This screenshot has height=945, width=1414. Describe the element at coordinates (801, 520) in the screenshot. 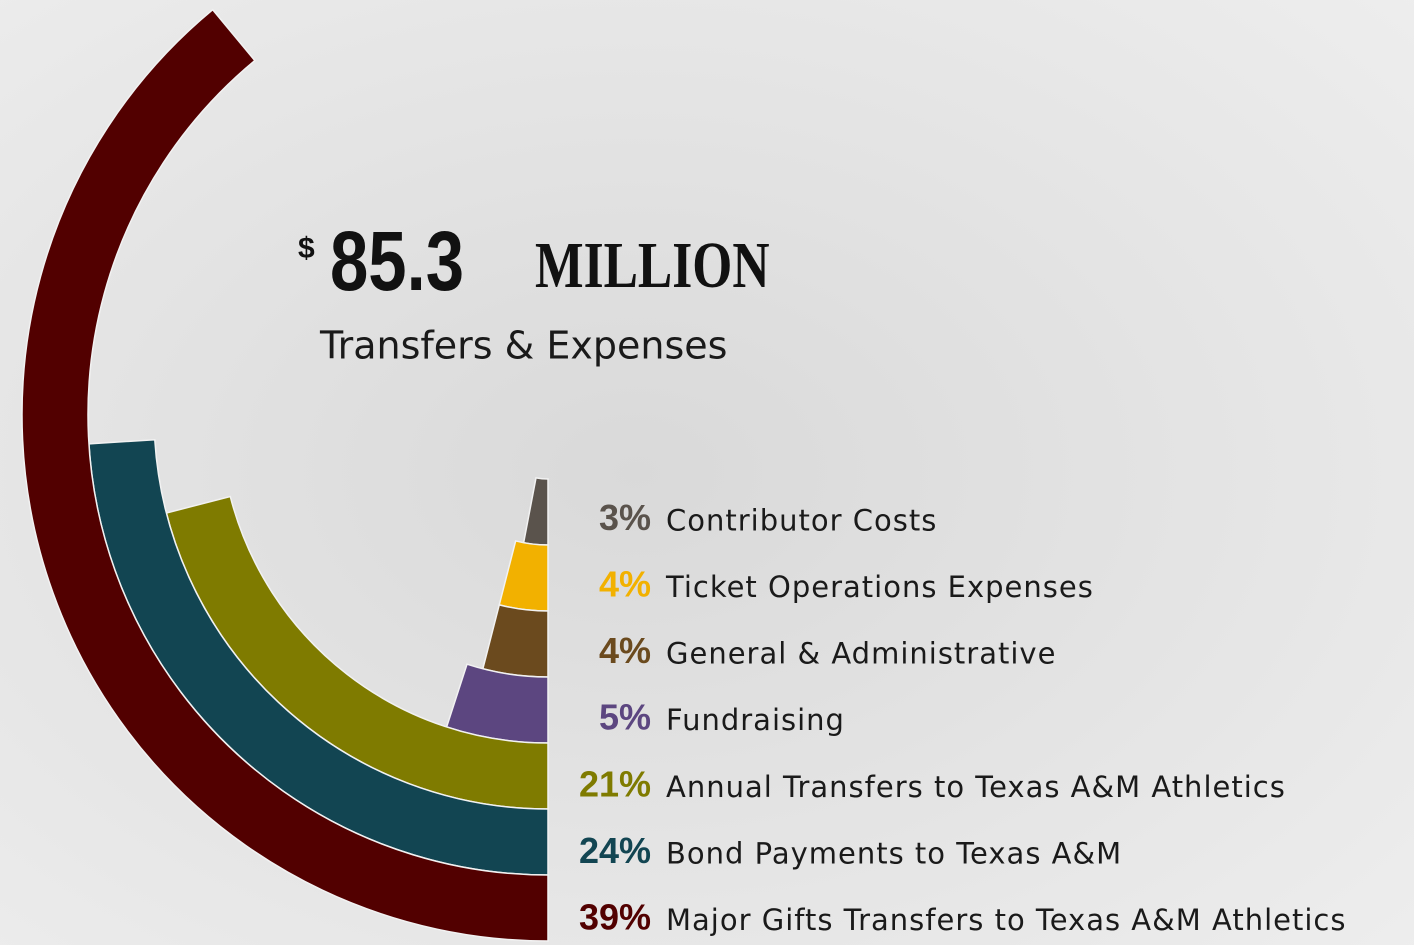

I see `category-label: Contributor Costs` at that location.